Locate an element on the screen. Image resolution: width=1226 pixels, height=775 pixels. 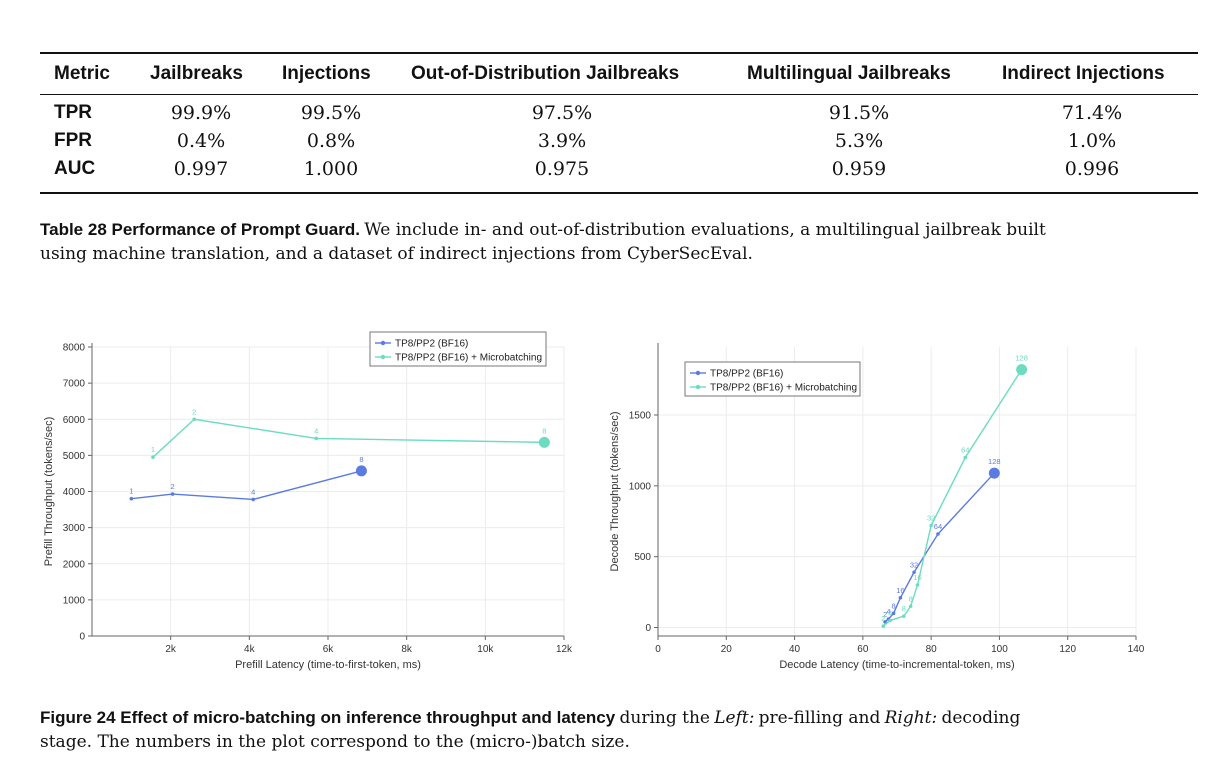
decode-series-0-point-label: 32 is located at coordinates (914, 564).